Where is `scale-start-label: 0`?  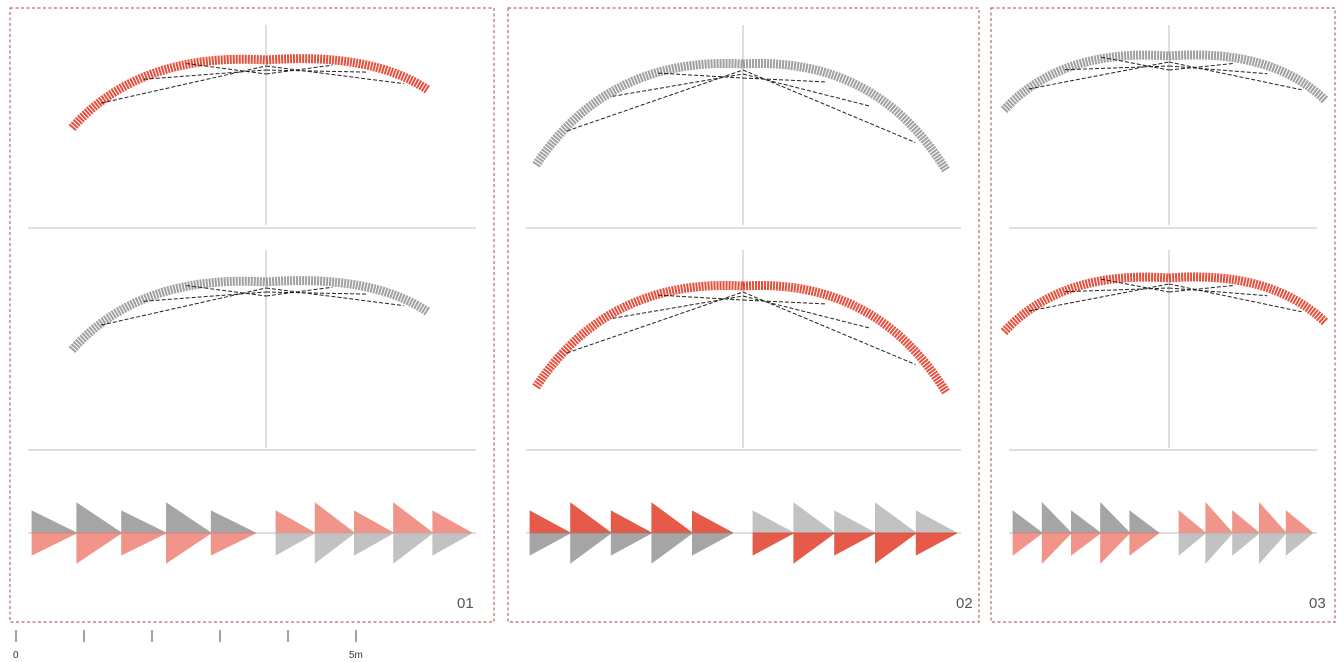
scale-start-label: 0 is located at coordinates (16, 655).